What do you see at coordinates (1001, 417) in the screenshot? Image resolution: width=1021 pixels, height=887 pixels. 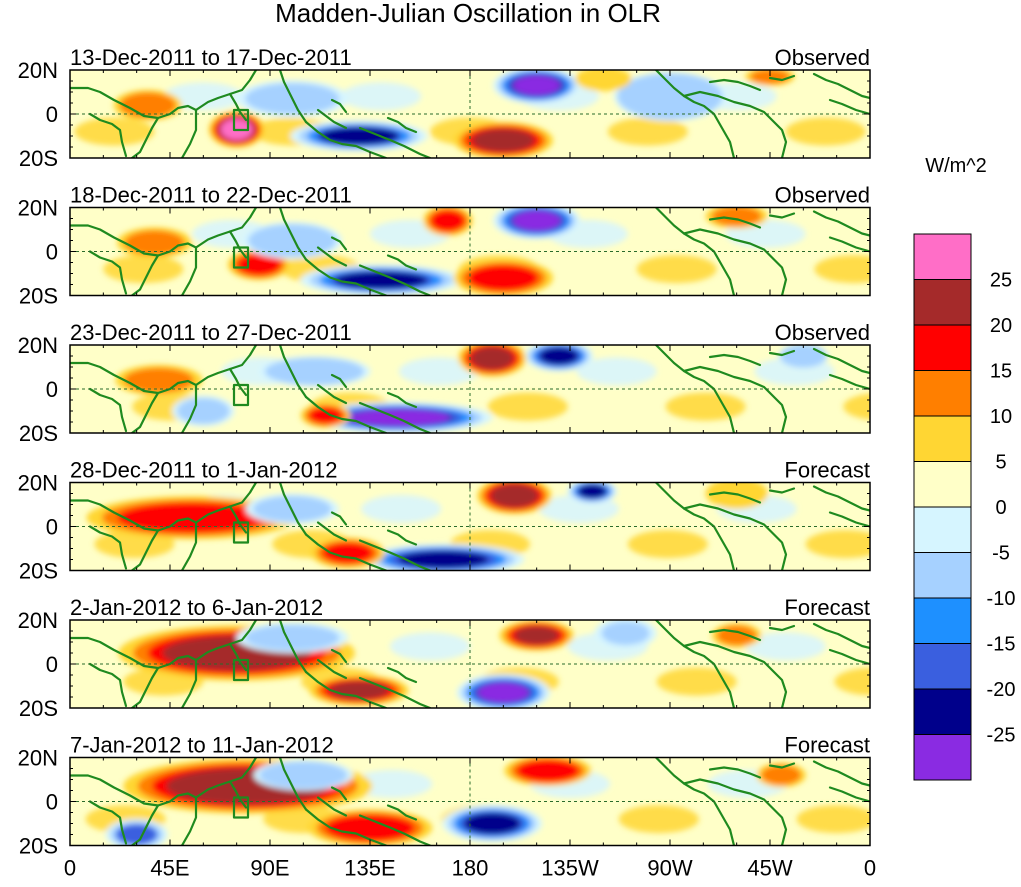 I see `colorbar-label: 10` at bounding box center [1001, 417].